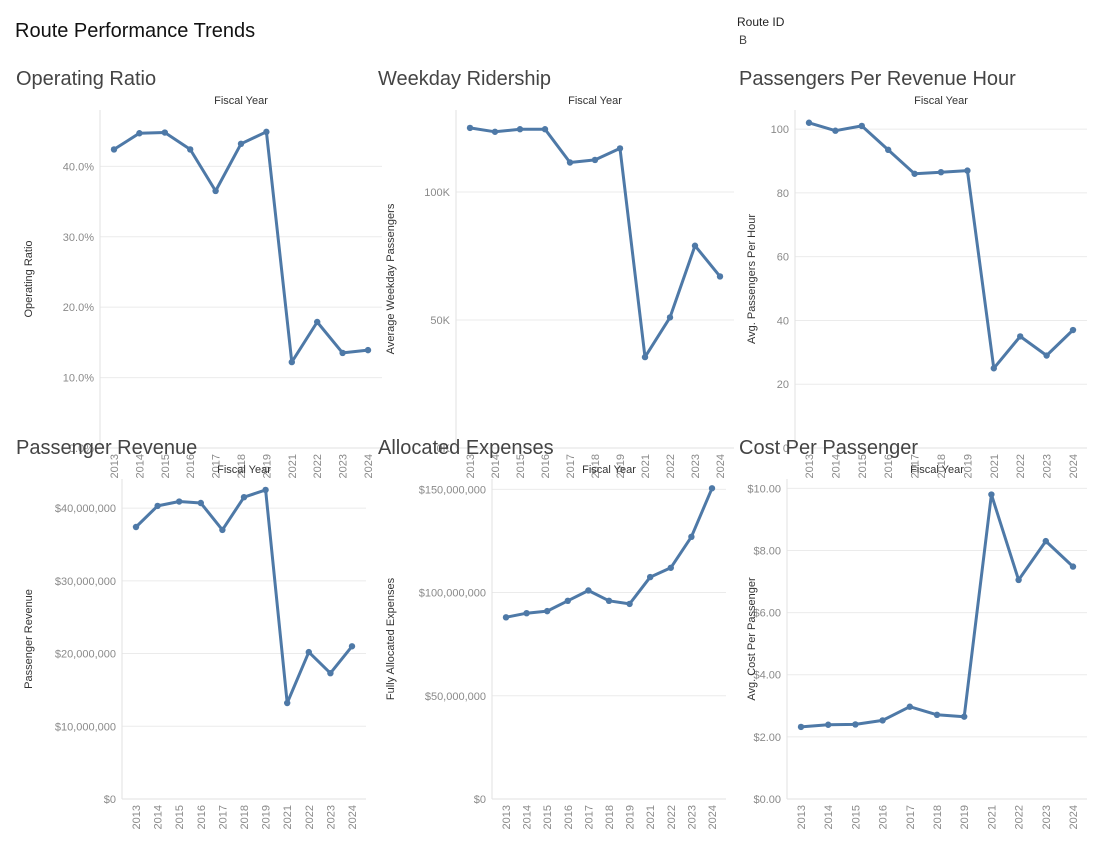  Describe the element at coordinates (267, 817) in the screenshot. I see `passenger-revenue-x-tick-label: 2019` at that location.